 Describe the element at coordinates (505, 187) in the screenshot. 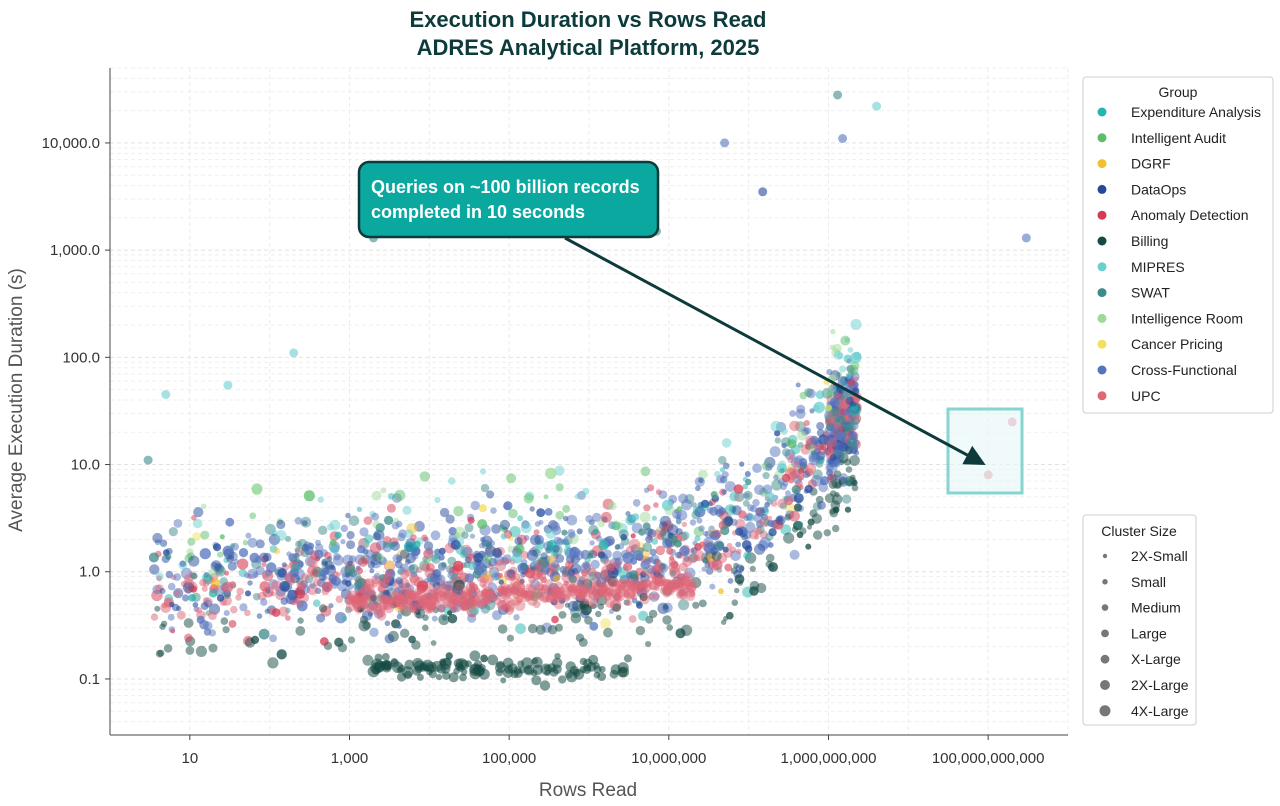

I see `annotation-text-line-1: Queries on ~100 billion records` at that location.